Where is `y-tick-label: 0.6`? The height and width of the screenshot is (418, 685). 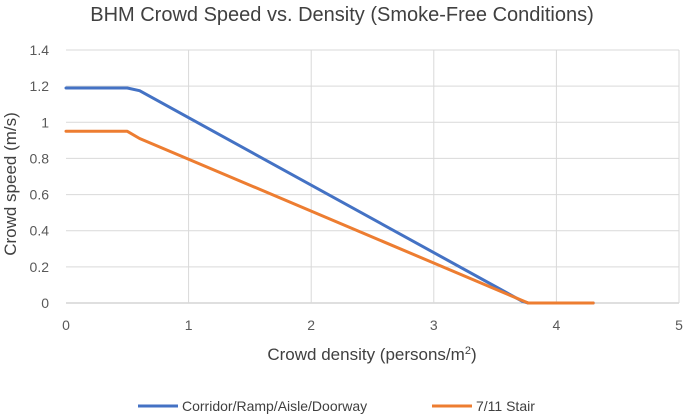
y-tick-label: 0.6 is located at coordinates (40, 195).